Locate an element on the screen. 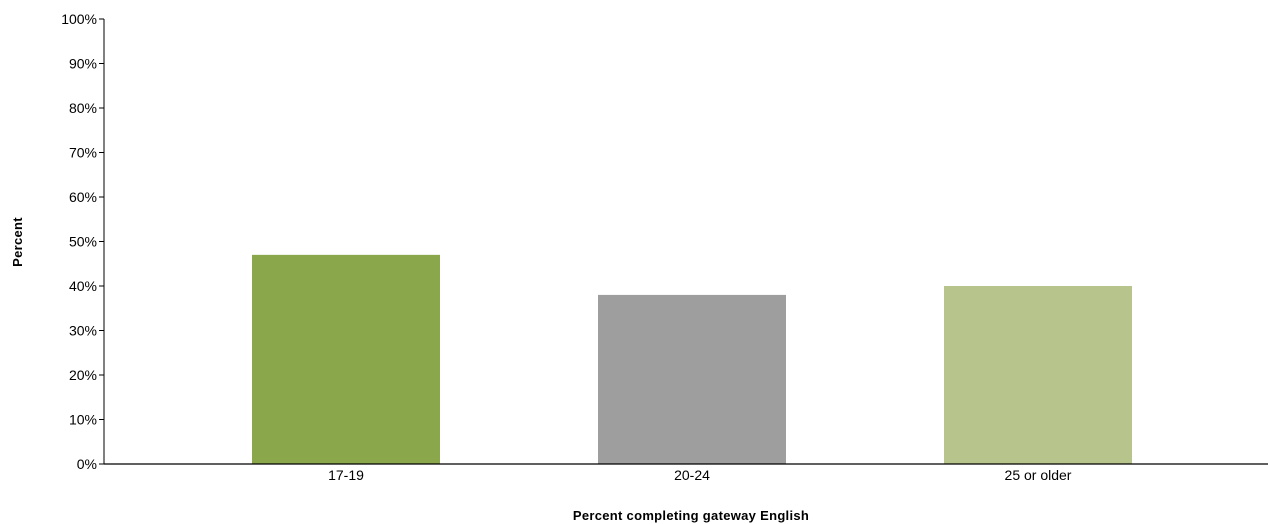  y-tick-label: 70% is located at coordinates (83, 153).